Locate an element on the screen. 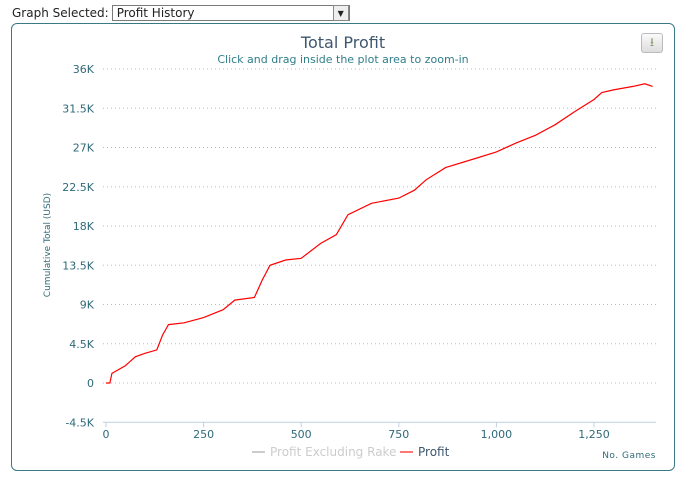 The width and height of the screenshot is (687, 477). download-icon: ⭳ is located at coordinates (652, 43).